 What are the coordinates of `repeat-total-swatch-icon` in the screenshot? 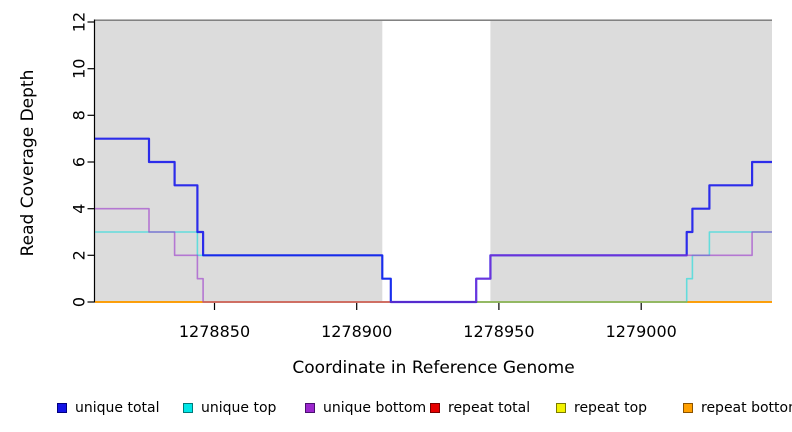 It's located at (435, 408).